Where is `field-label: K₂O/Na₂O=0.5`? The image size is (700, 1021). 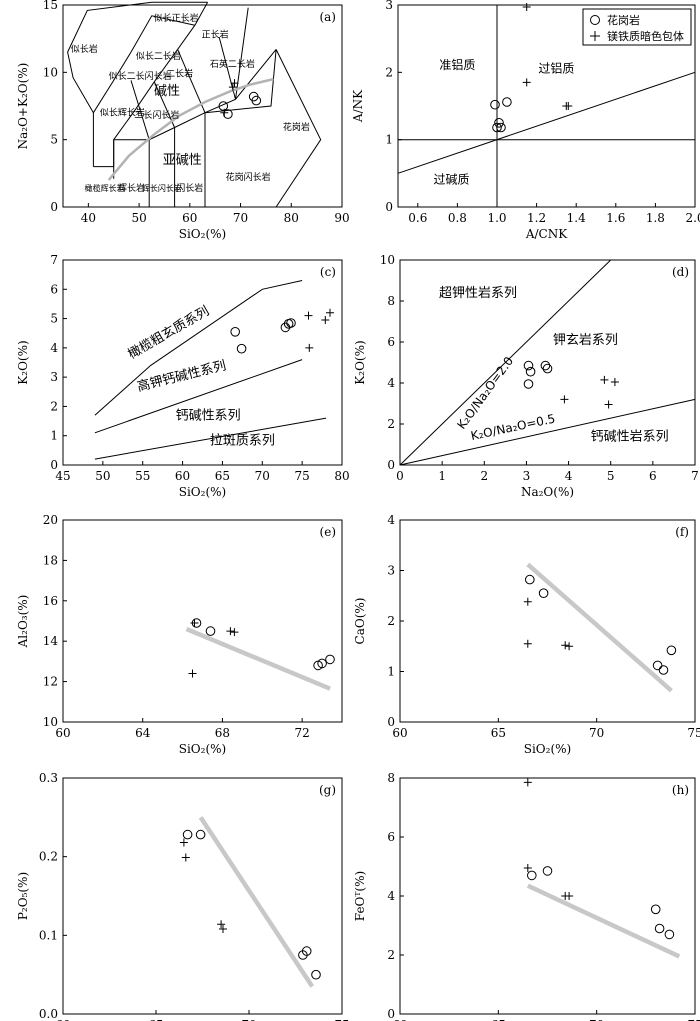 field-label: K₂O/Na₂O=0.5 is located at coordinates (512, 427).